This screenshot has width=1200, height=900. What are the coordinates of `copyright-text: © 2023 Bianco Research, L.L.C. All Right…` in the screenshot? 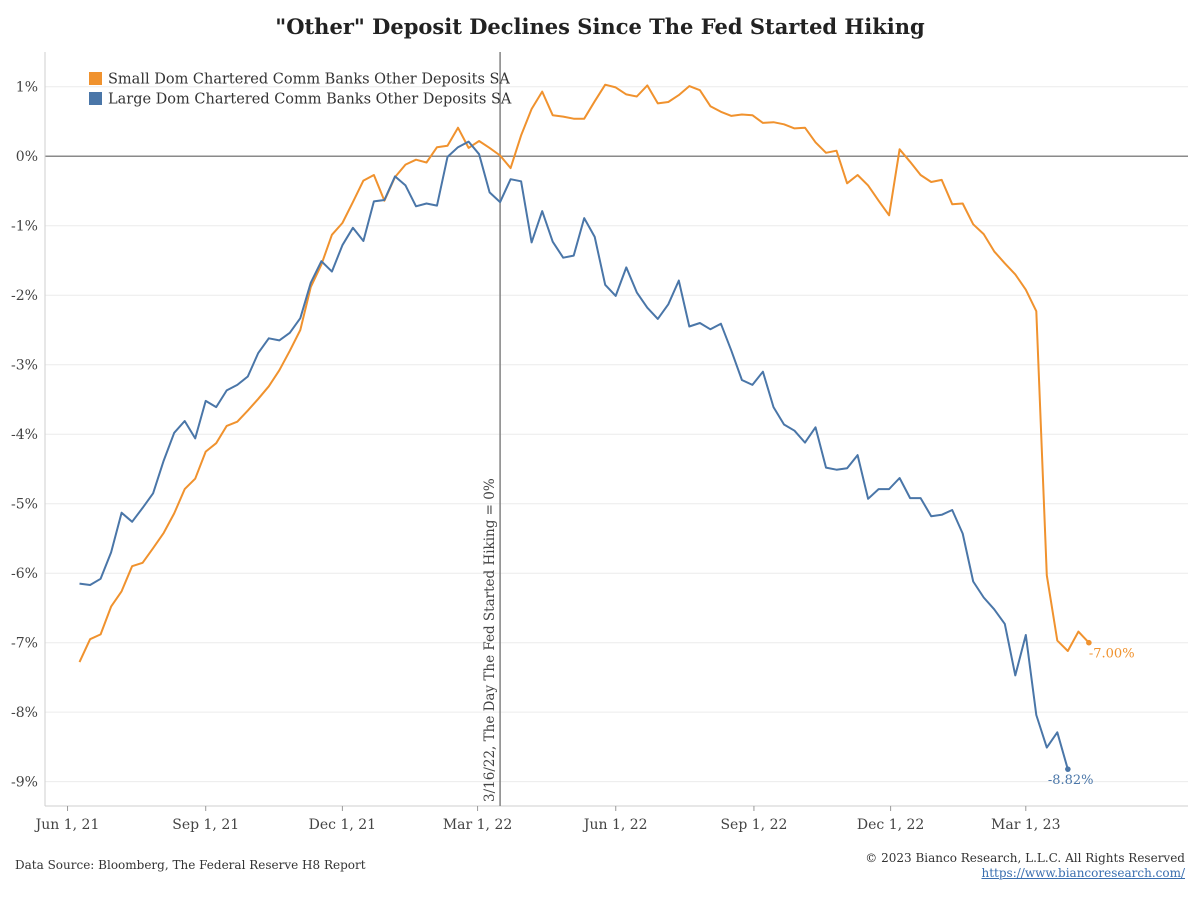 It's located at (1025, 858).